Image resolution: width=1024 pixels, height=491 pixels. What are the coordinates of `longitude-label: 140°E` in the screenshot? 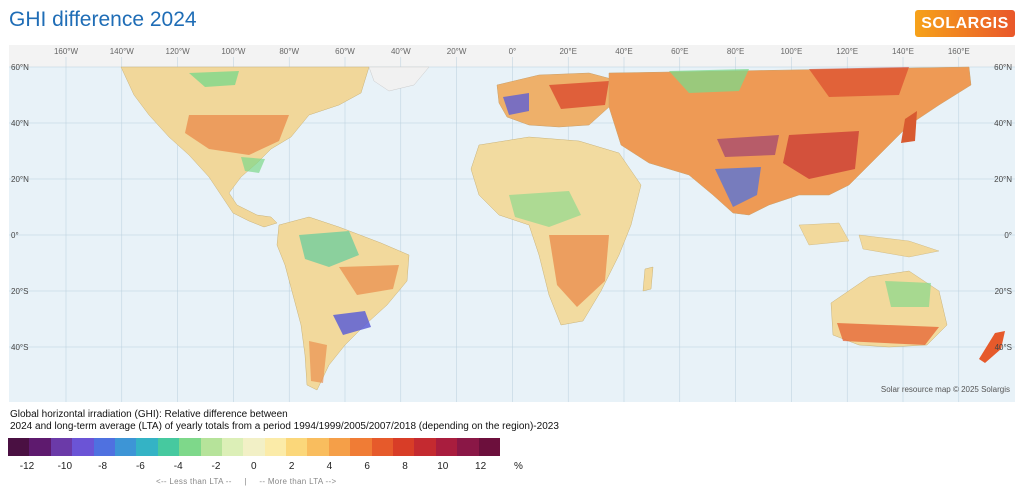 It's located at (903, 51).